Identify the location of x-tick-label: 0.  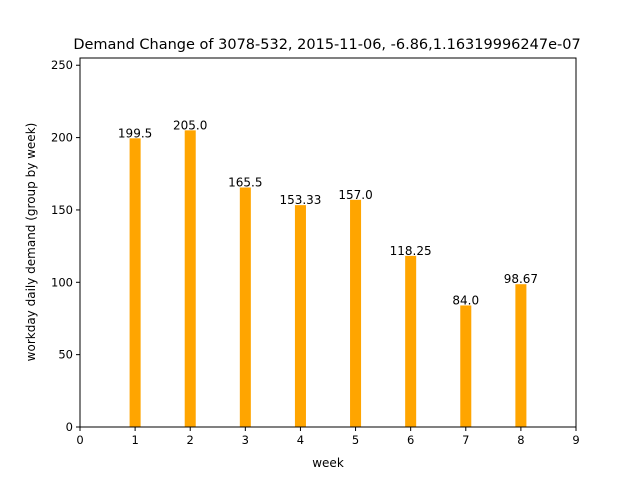
(79, 440).